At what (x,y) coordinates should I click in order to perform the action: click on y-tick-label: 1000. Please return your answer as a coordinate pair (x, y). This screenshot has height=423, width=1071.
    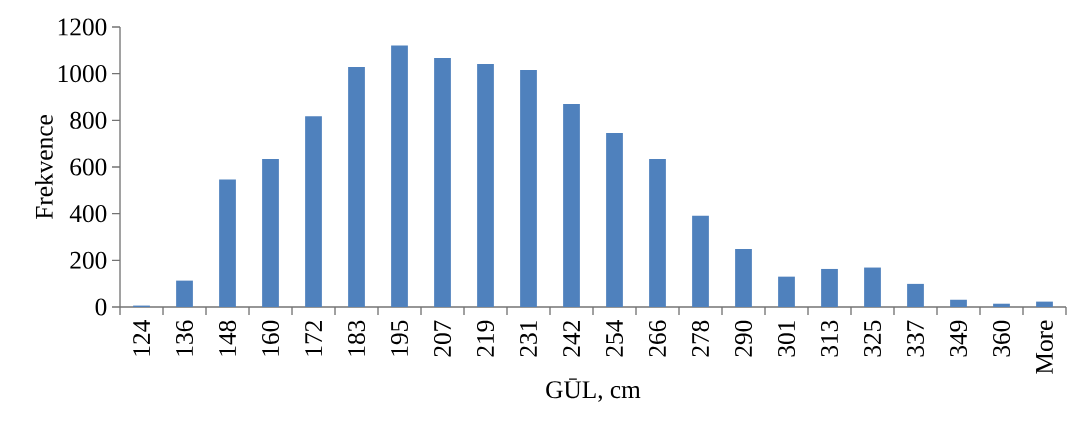
    Looking at the image, I should click on (82, 74).